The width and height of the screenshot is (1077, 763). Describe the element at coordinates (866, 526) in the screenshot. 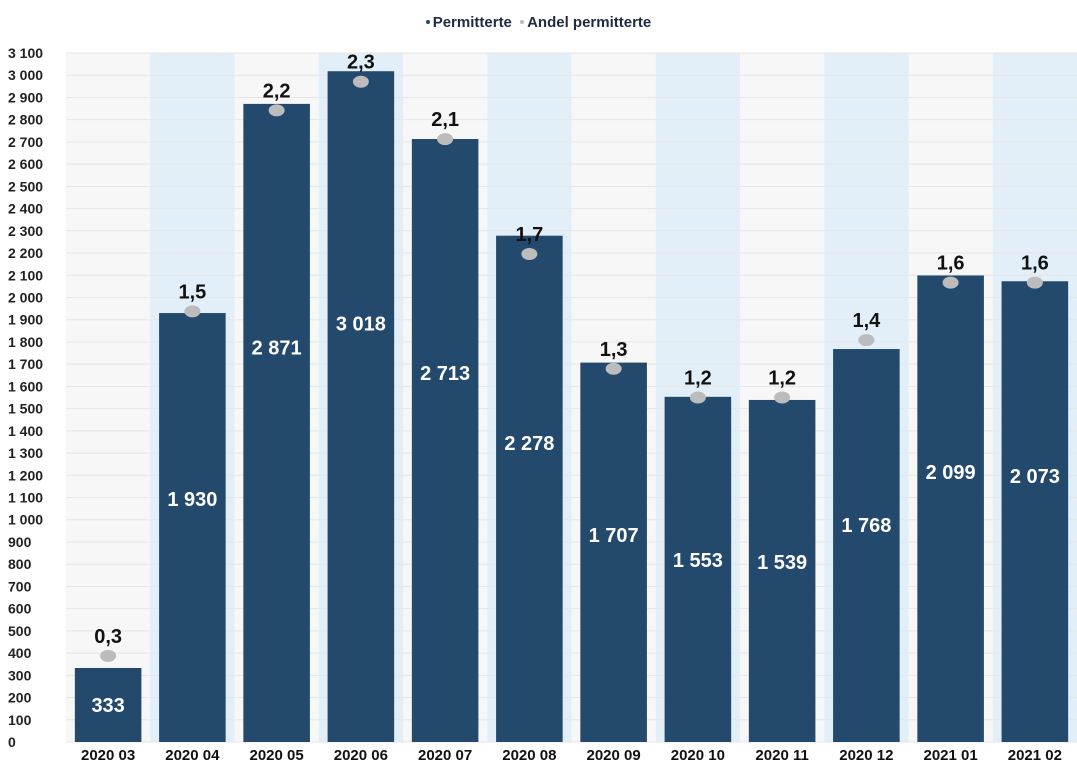

I see `bar-value-label: 1 768` at that location.